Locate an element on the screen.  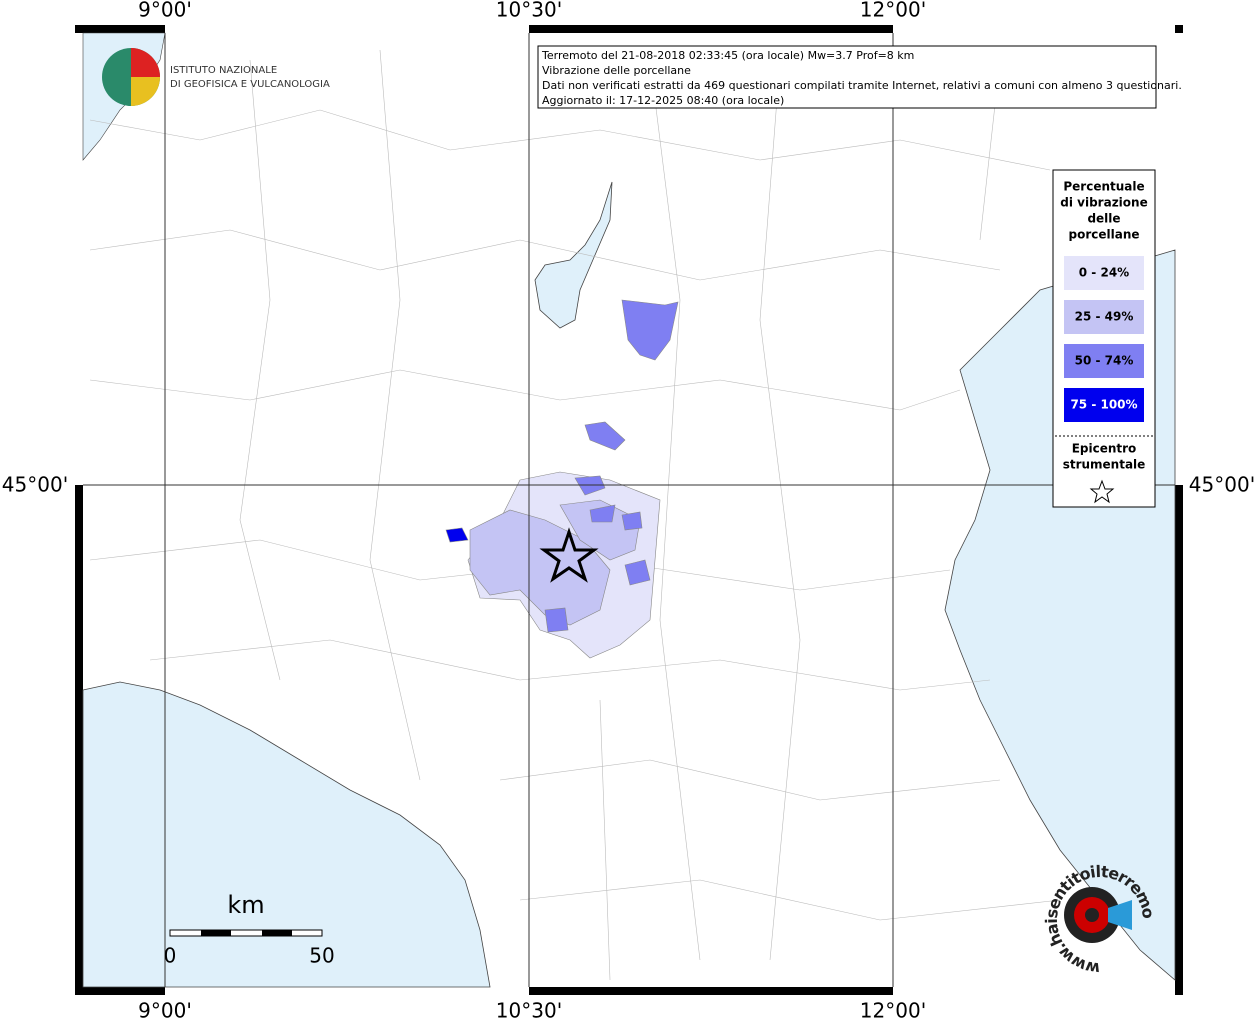
legend-title: di vibrazione is located at coordinates (1103, 203).